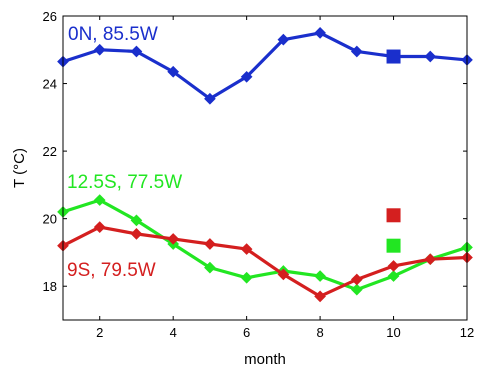 Image resolution: width=479 pixels, height=376 pixels. Describe the element at coordinates (19, 168) in the screenshot. I see `y-axis-label: T (°C)` at that location.